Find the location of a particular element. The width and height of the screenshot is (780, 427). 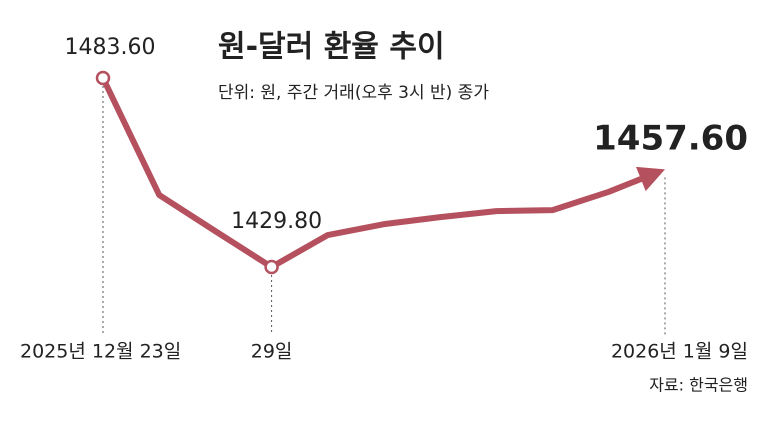

x-tick-label: 2025년 12월 23일 is located at coordinates (100, 352).